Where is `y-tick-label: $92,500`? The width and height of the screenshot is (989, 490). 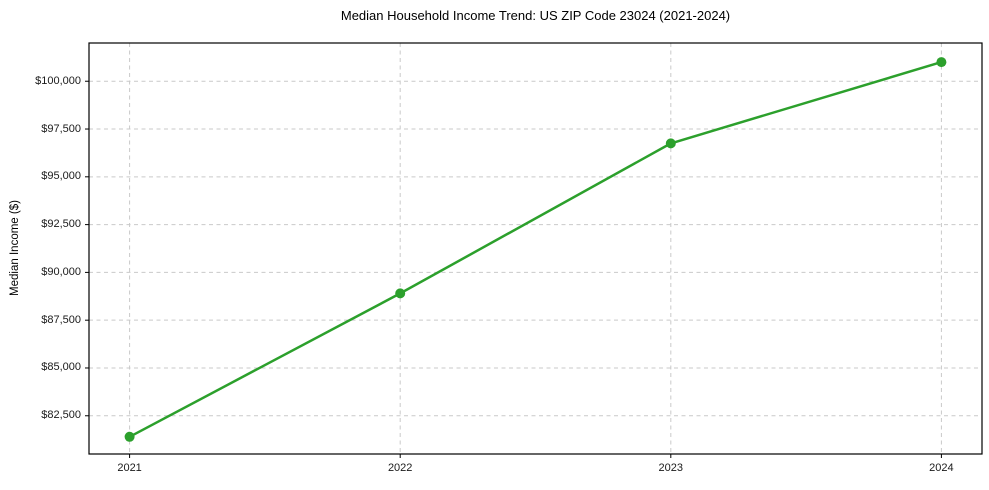
y-tick-label: $92,500 is located at coordinates (61, 224).